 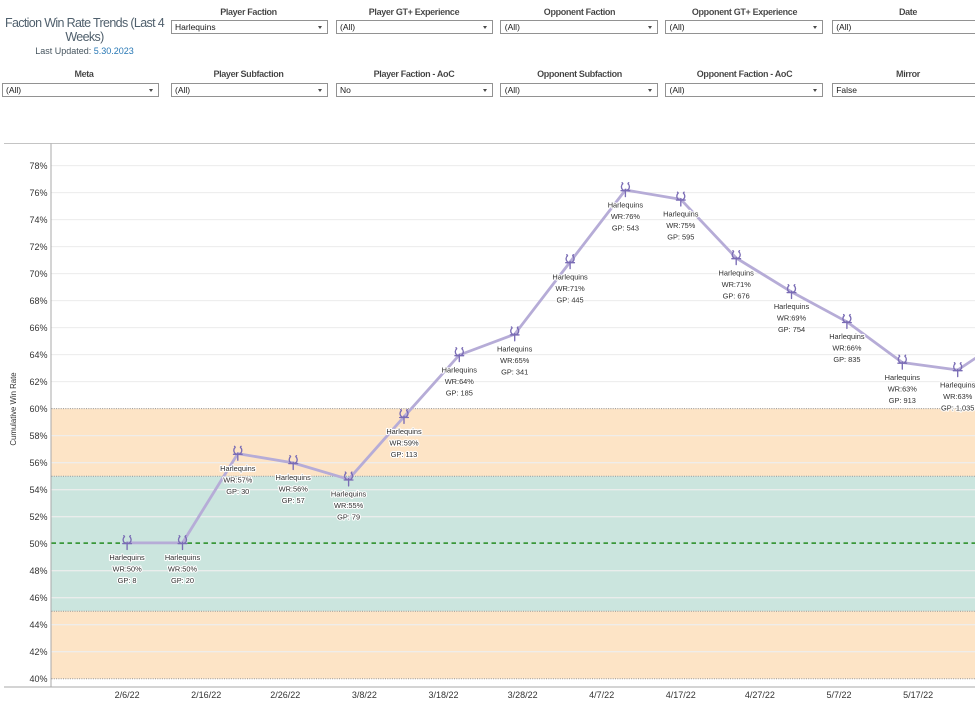 I want to click on svg-text: GP: 1,035, so click(x=957, y=407).